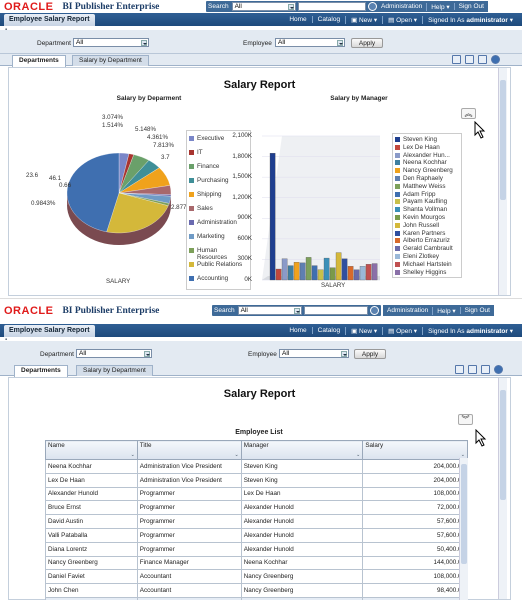 This screenshot has width=522, height=600. I want to click on cell-name: David Austin, so click(91, 521).